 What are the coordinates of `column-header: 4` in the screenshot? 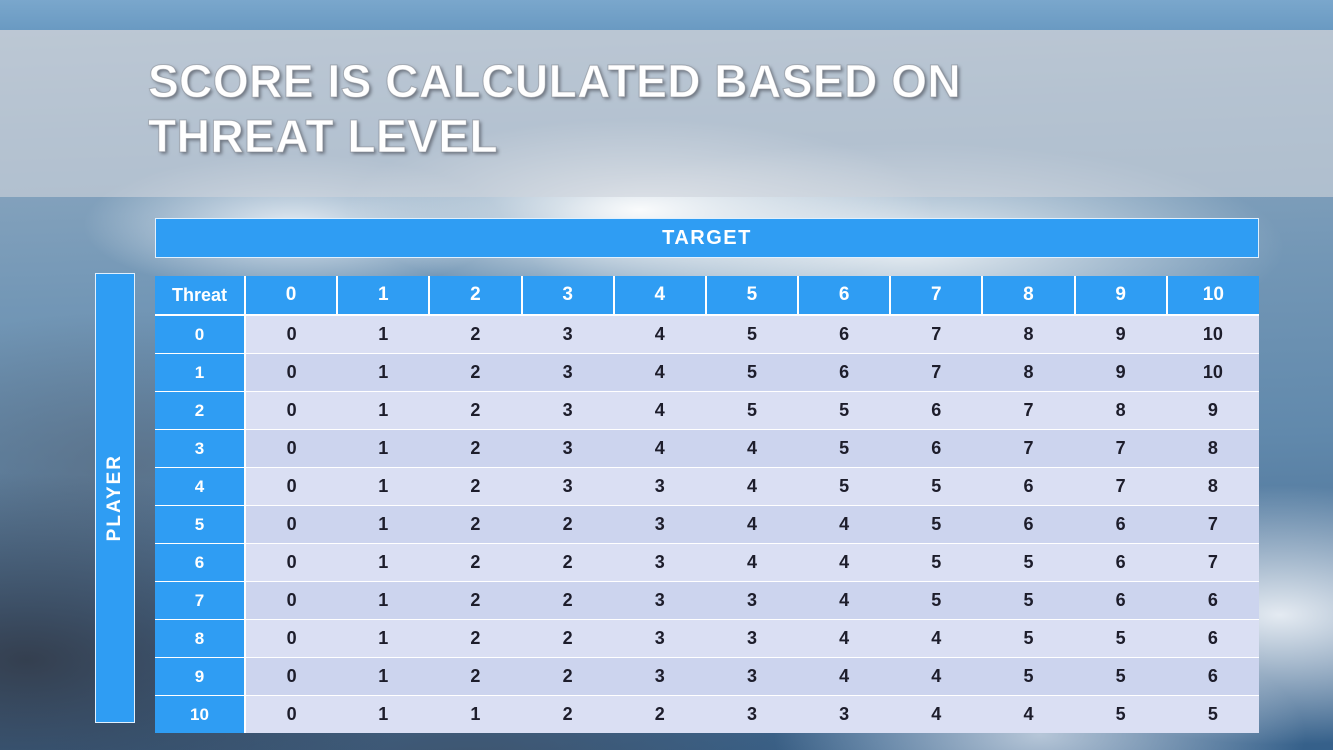 It's located at (659, 296).